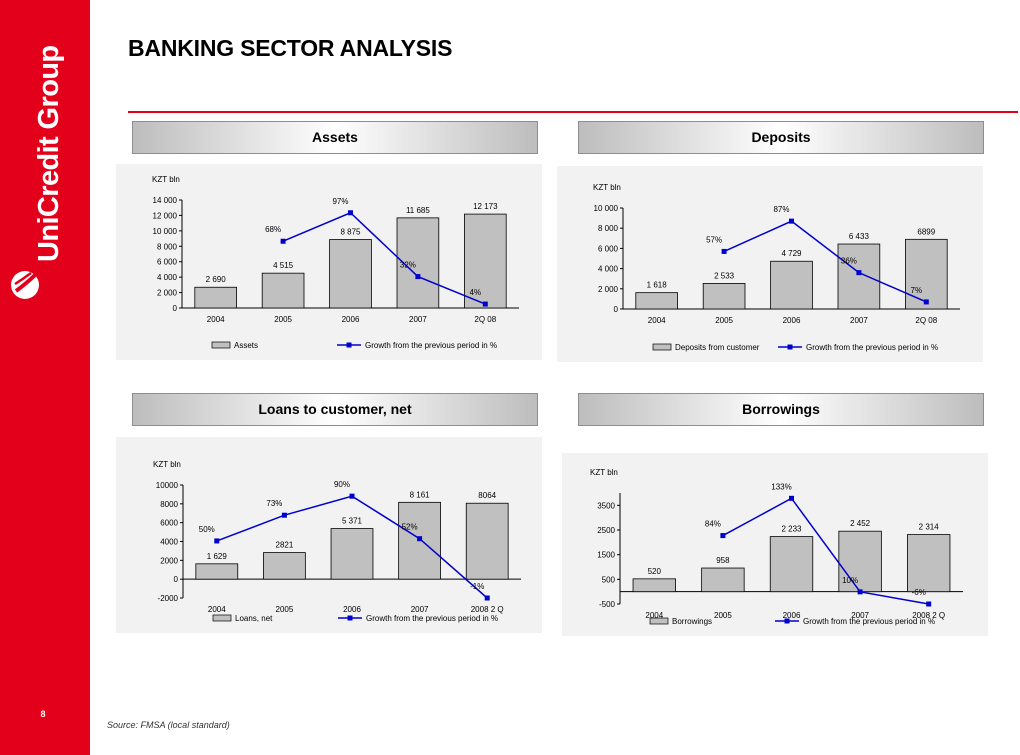  Describe the element at coordinates (781, 486) in the screenshot. I see `growth-value-label: 133%` at that location.